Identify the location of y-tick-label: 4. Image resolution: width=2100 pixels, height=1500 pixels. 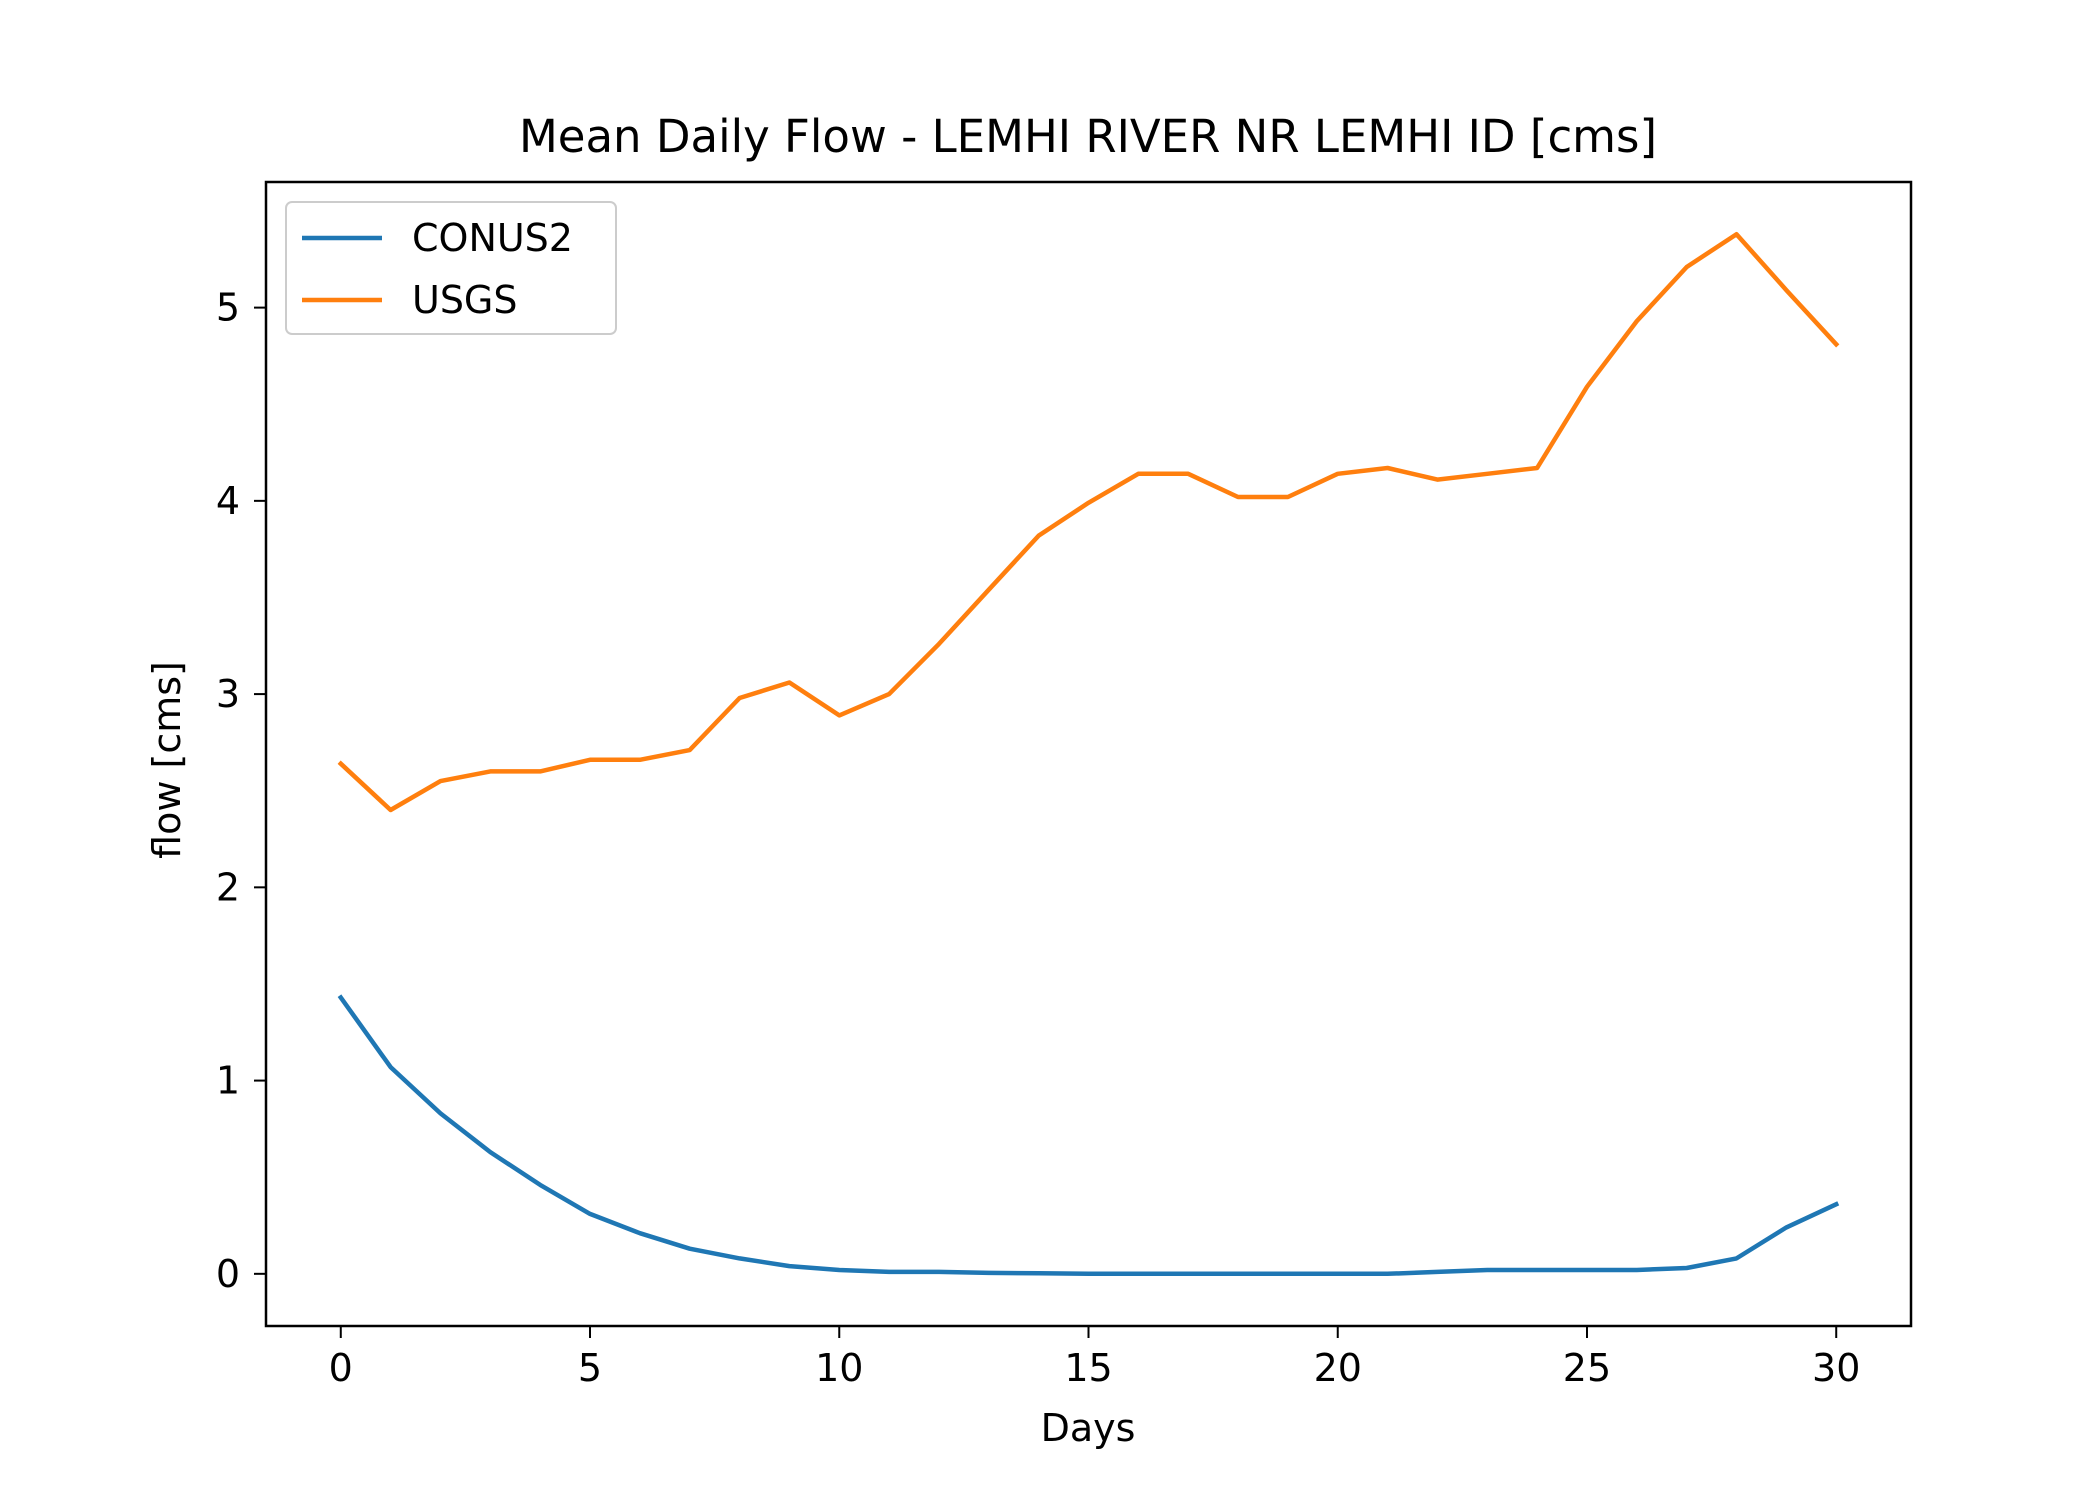
(228, 501).